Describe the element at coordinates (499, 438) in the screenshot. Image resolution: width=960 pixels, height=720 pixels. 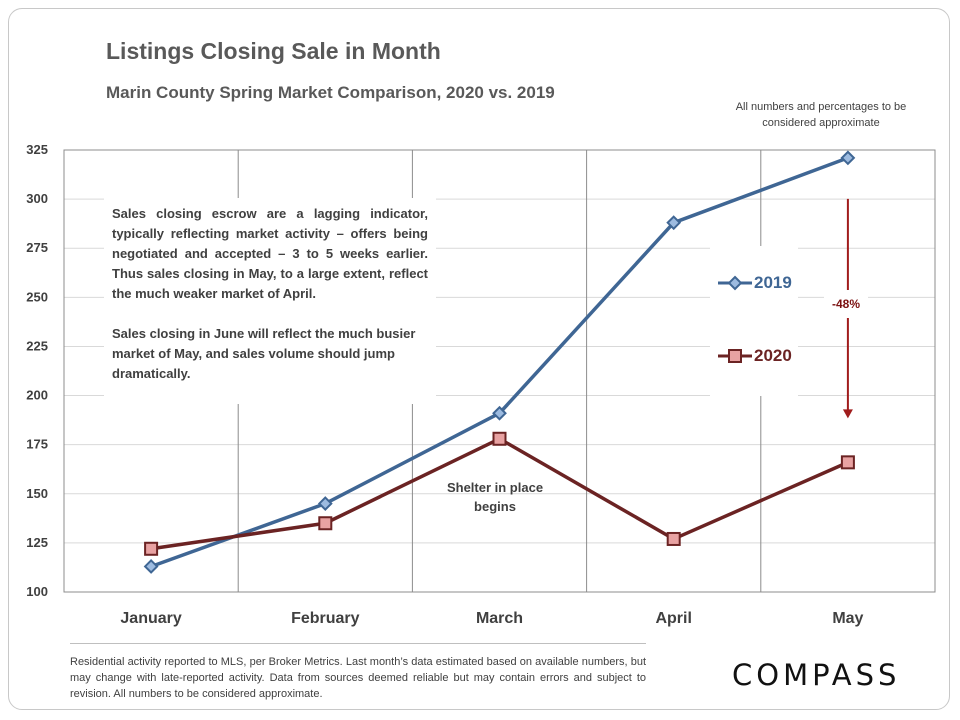
I see `point-2020-march` at that location.